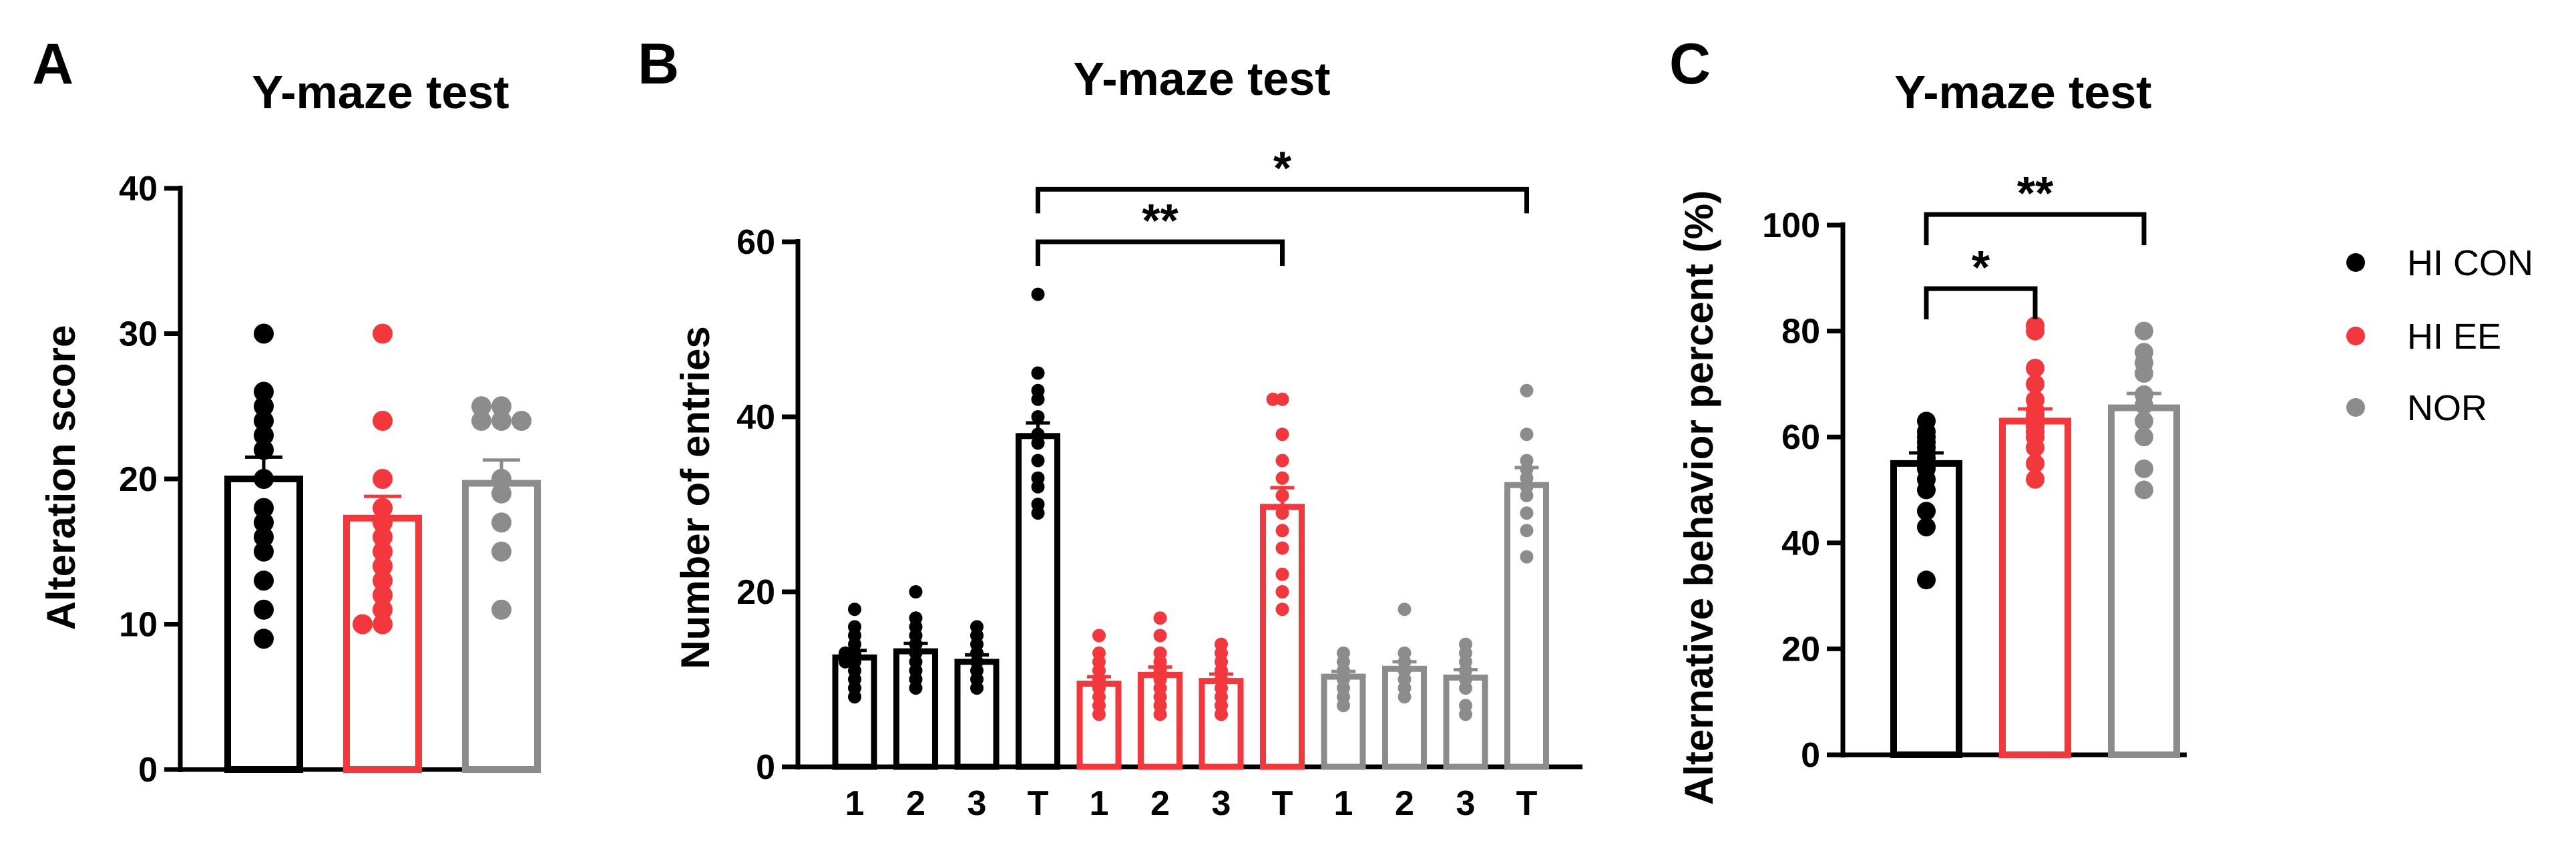 The width and height of the screenshot is (2576, 859). I want to click on panel-c-y-tick-label: 20, so click(1801, 649).